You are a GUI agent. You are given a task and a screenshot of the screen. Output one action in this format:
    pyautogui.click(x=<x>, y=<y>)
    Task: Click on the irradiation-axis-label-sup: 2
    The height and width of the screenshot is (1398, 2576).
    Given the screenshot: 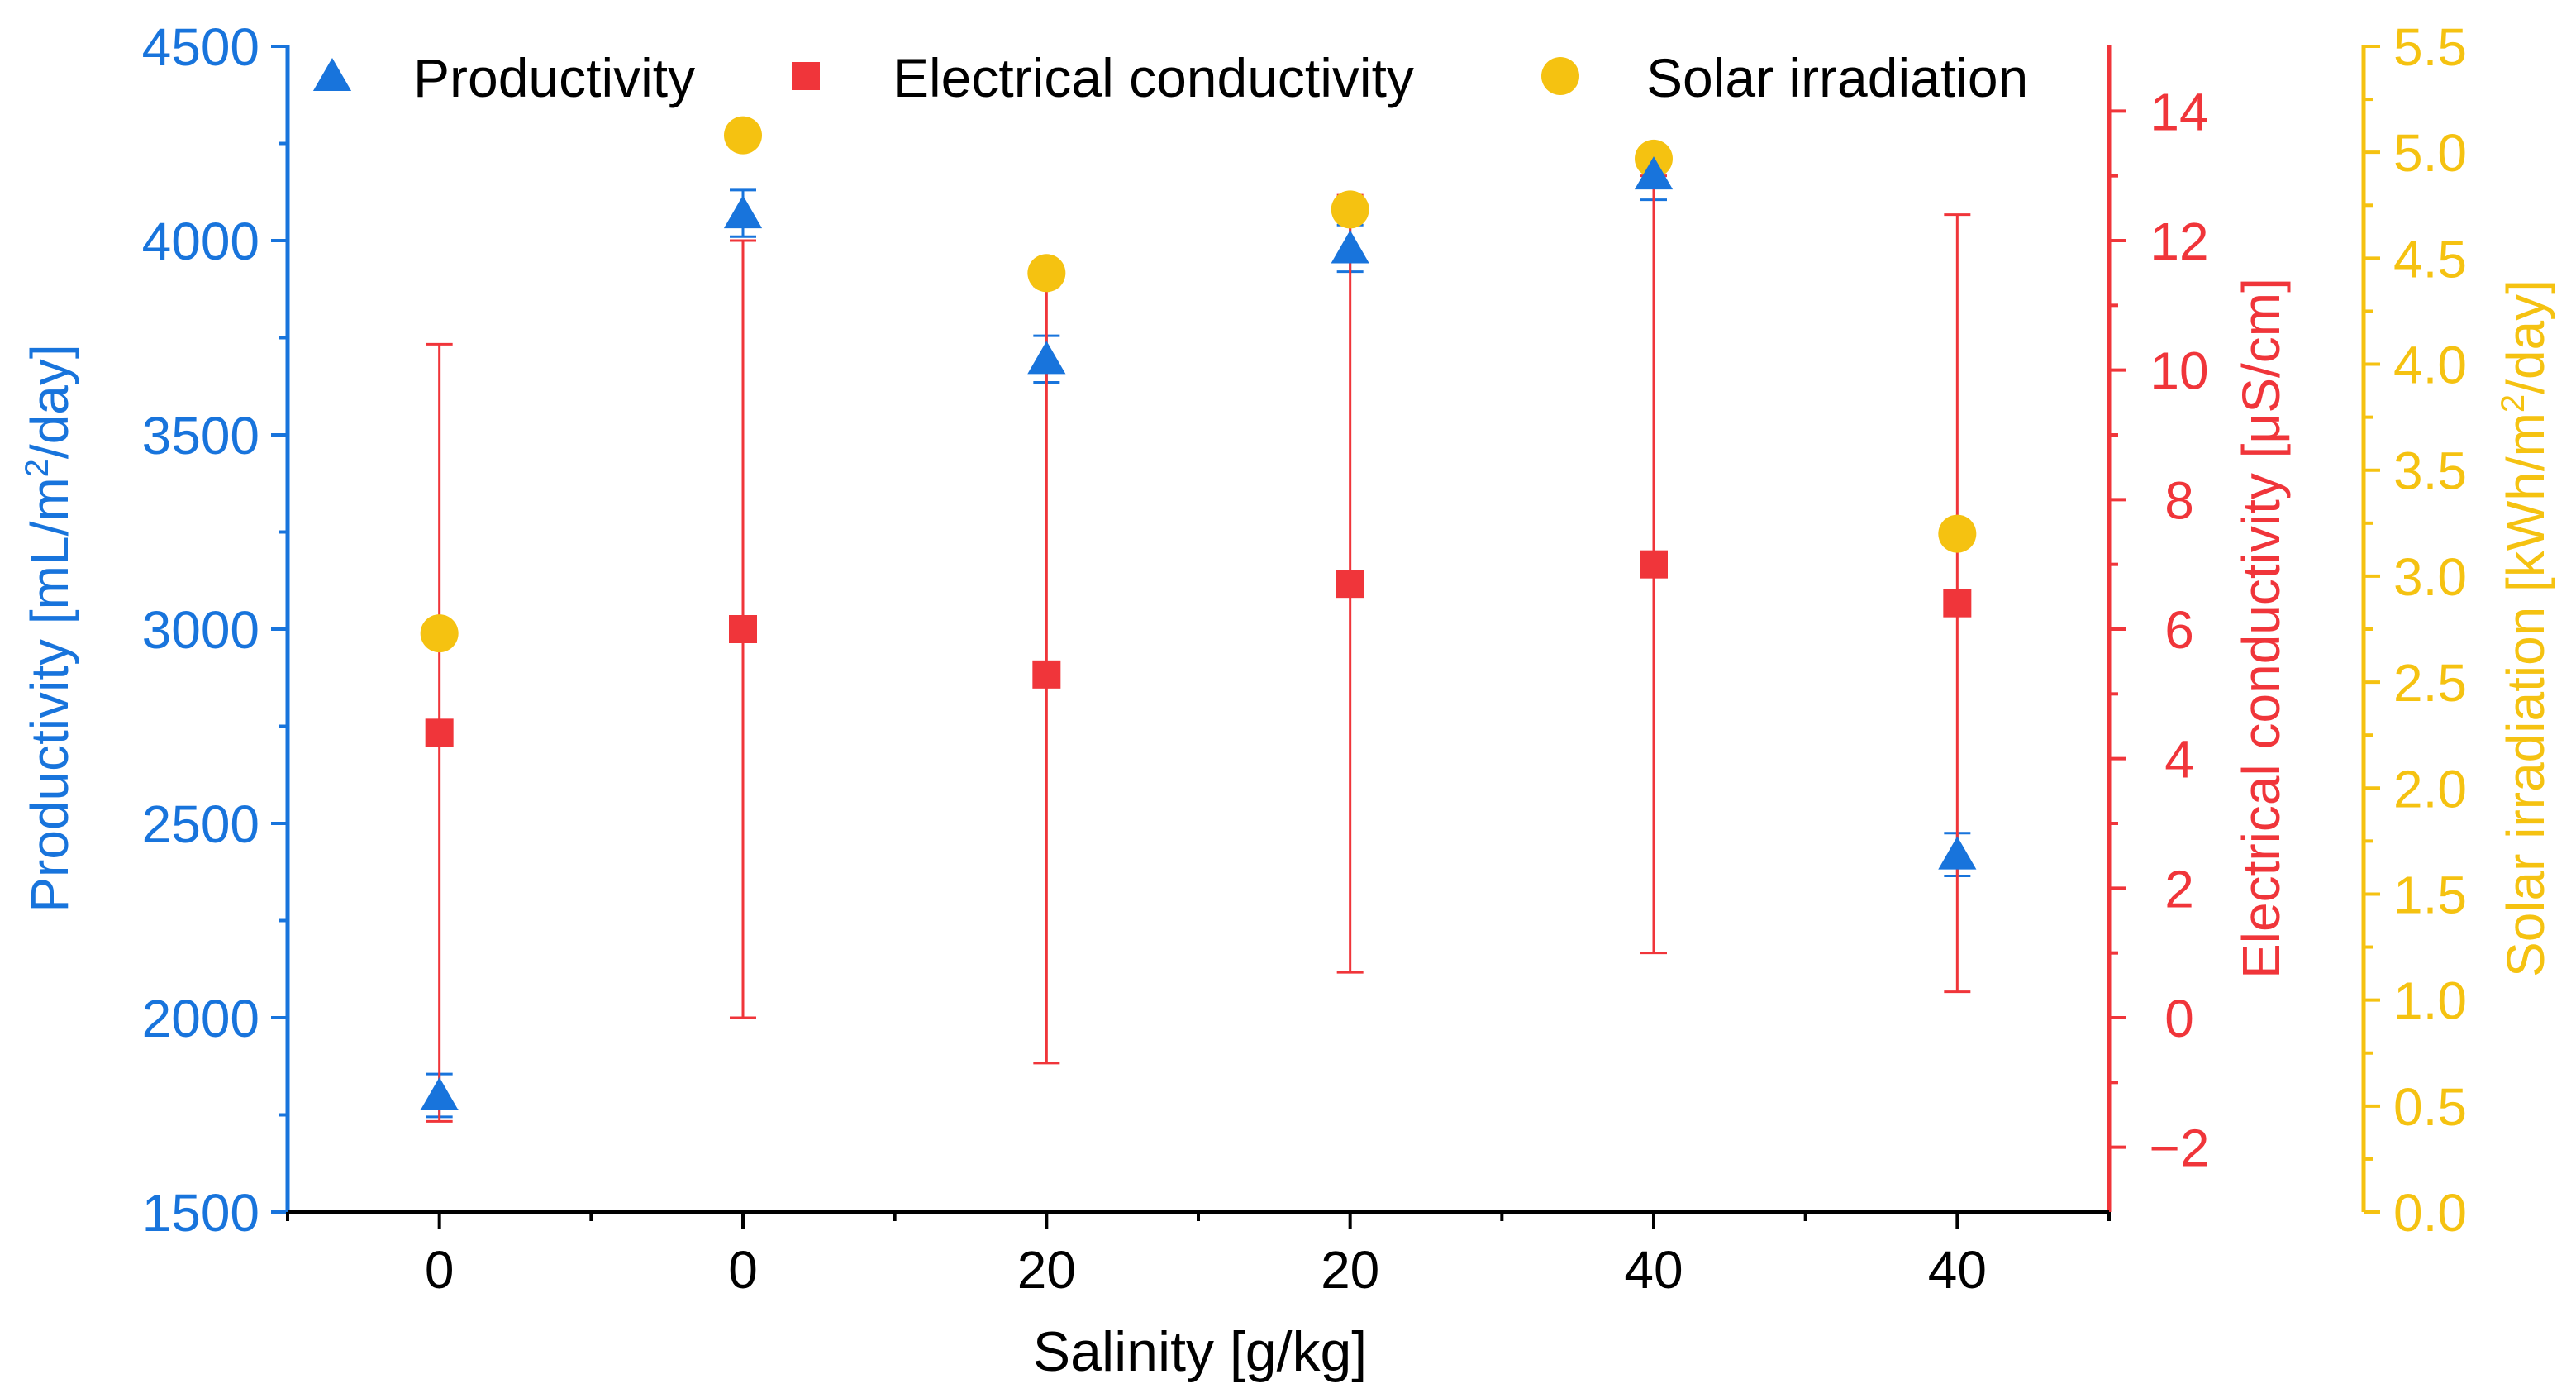 What is the action you would take?
    pyautogui.click(x=2513, y=403)
    